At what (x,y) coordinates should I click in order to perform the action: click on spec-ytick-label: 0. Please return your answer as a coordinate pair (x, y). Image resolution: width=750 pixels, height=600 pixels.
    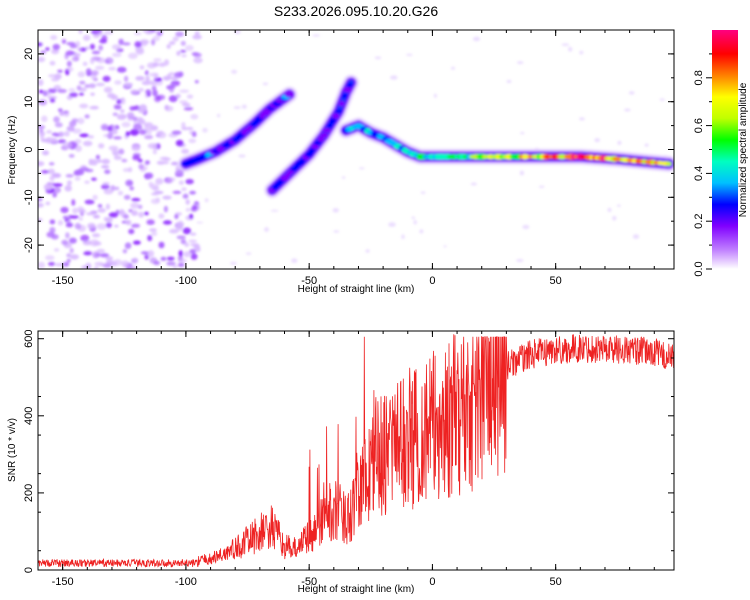
    Looking at the image, I should click on (29, 149).